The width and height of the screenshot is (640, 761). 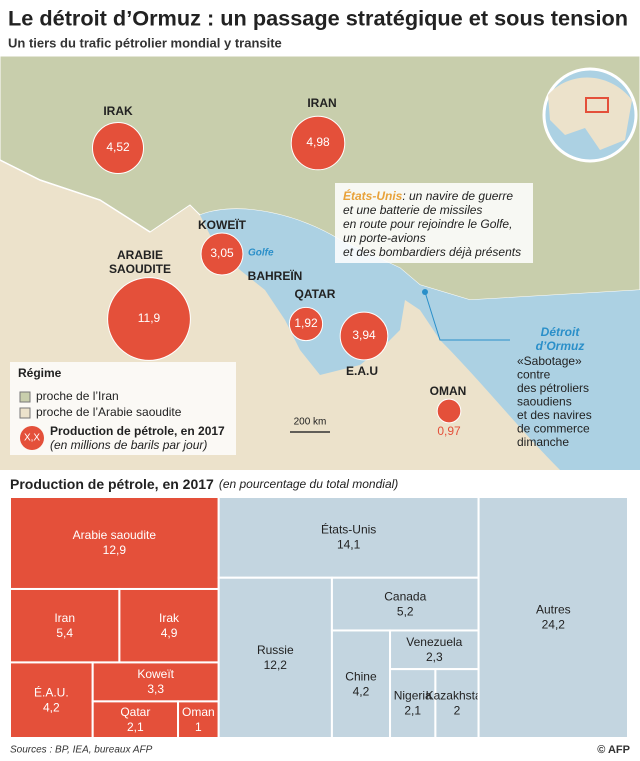 What do you see at coordinates (118, 111) in the screenshot?
I see `country-label: IRAK` at bounding box center [118, 111].